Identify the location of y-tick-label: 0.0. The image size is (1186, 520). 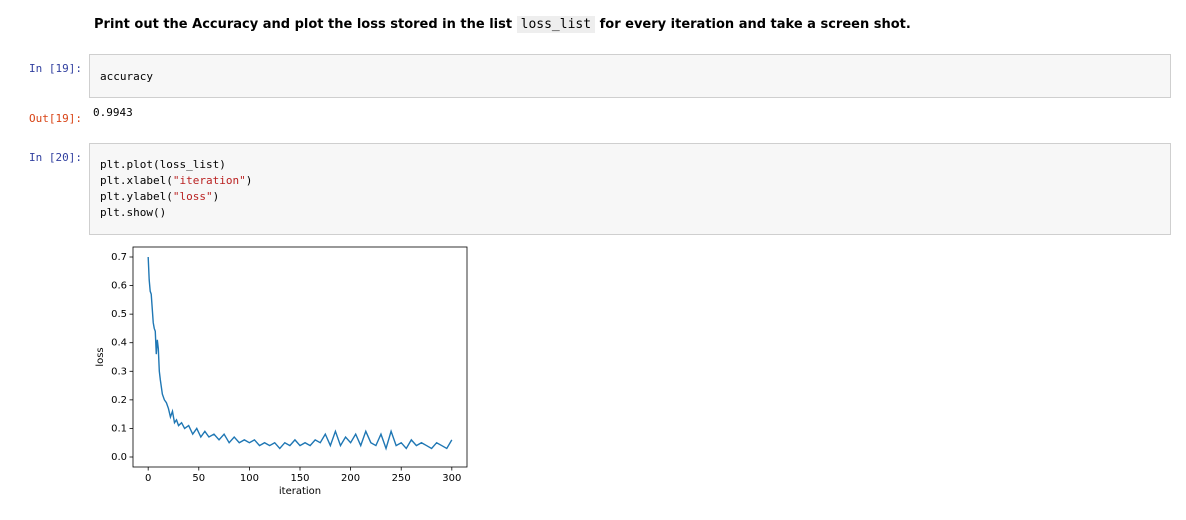
(119, 457).